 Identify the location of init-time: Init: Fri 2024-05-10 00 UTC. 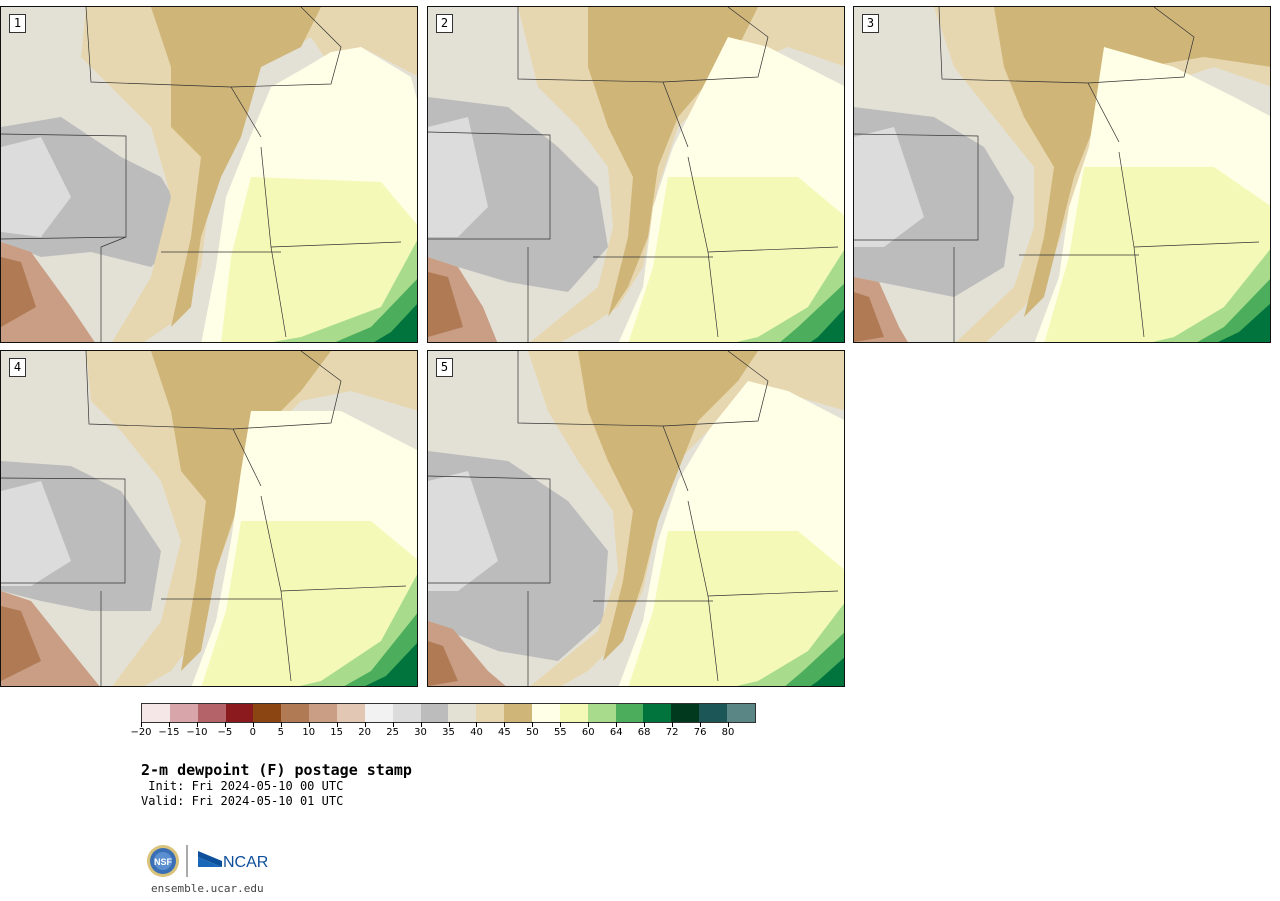
(242, 786).